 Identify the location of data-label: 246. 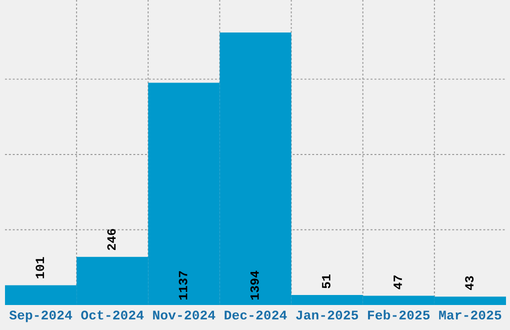
(111, 239).